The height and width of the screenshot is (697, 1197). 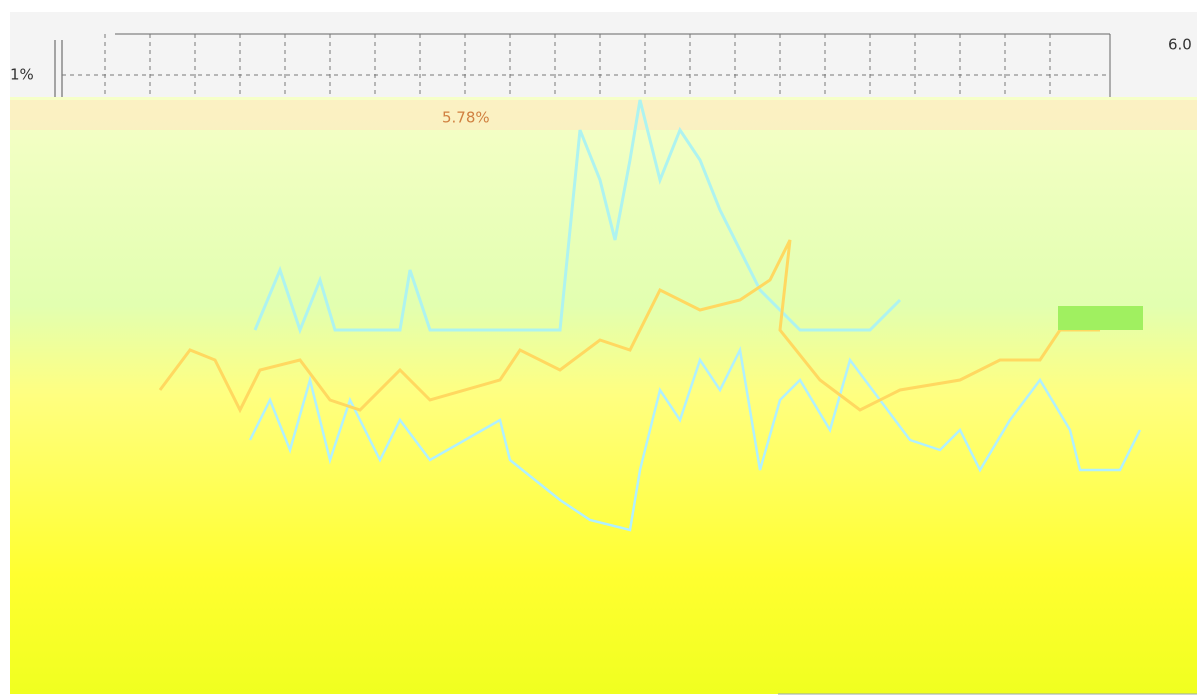 I want to click on chart-frame: 1% 6.0, so click(x=603, y=54).